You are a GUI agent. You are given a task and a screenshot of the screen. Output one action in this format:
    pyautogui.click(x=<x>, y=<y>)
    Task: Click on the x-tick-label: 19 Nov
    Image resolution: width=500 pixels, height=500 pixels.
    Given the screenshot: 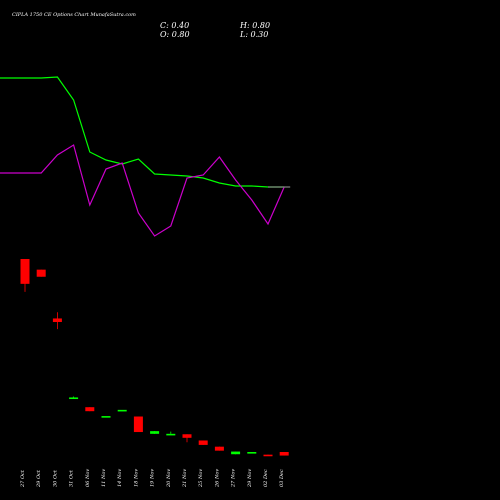 What is the action you would take?
    pyautogui.click(x=153, y=478)
    